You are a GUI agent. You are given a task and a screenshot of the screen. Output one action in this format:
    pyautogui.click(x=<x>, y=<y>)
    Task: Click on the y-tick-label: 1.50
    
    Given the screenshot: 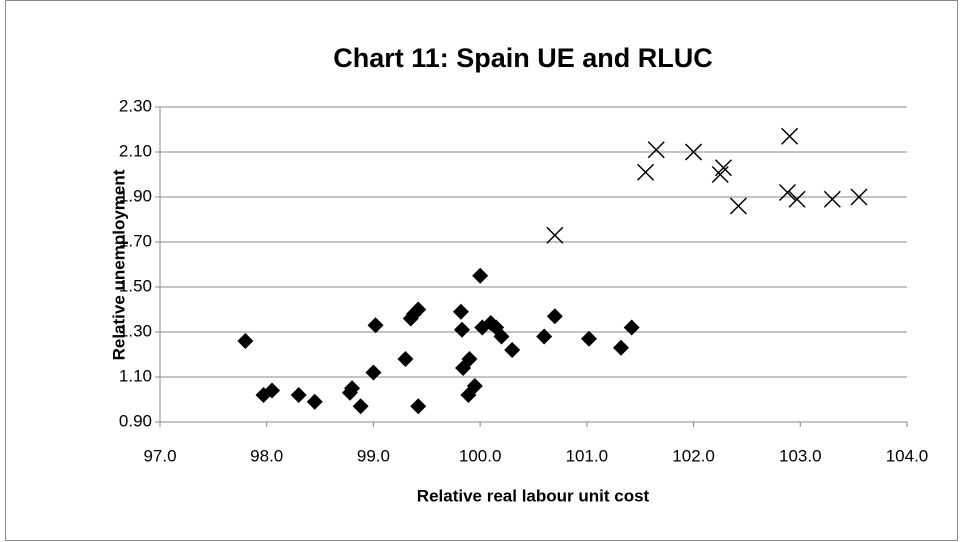 What is the action you would take?
    pyautogui.click(x=135, y=285)
    